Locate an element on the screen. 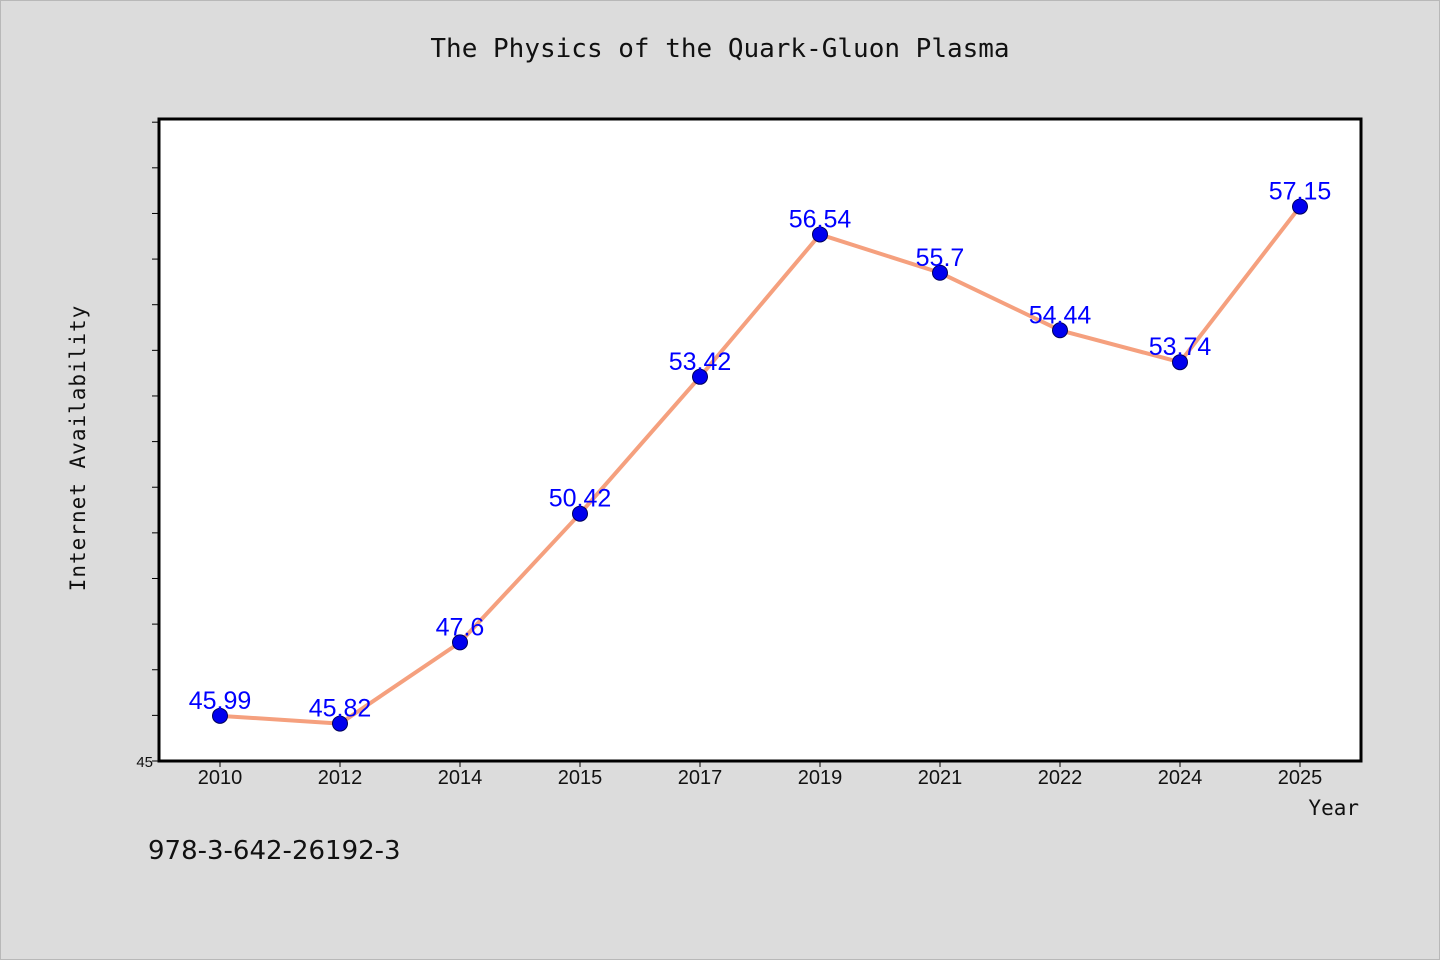 The image size is (1440, 960). x-axis-label: Year is located at coordinates (1333, 808).